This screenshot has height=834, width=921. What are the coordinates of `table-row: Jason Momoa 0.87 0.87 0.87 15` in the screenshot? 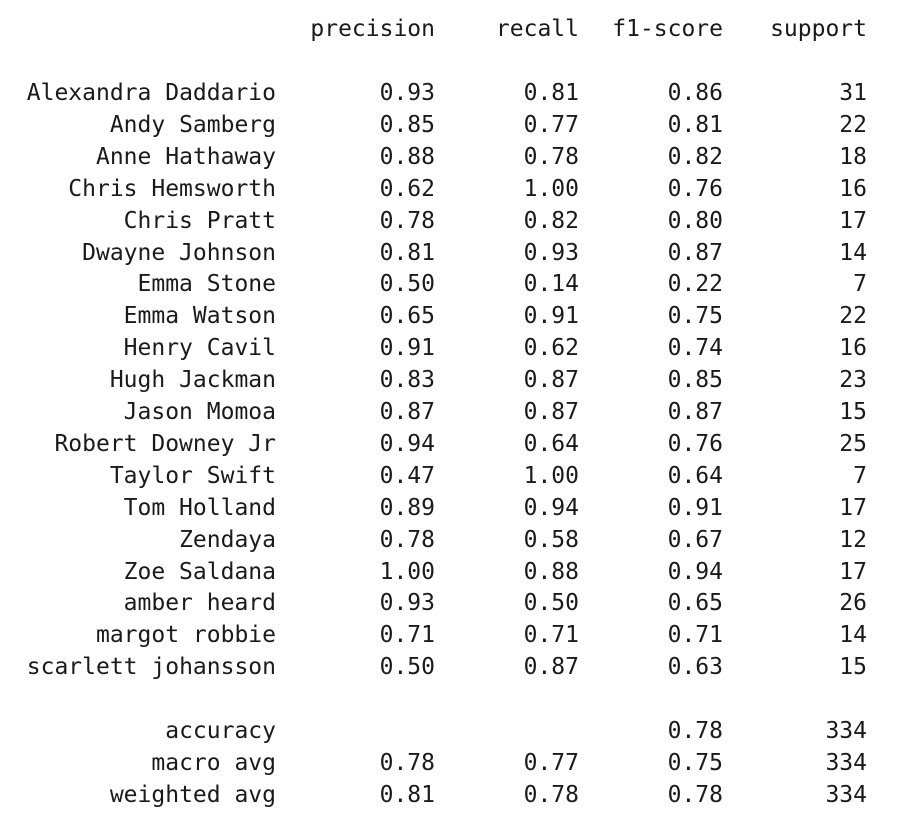 It's located at (460, 412).